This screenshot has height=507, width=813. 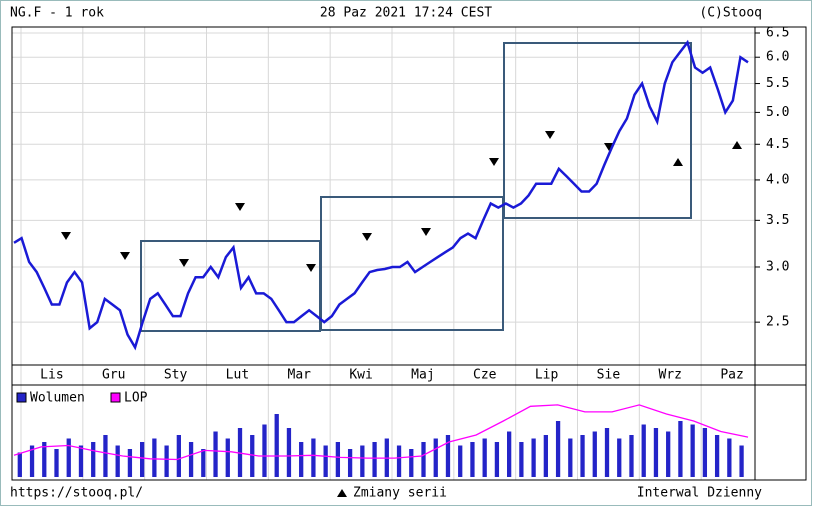 I want to click on x-tick-label: Kwi, so click(x=360, y=375).